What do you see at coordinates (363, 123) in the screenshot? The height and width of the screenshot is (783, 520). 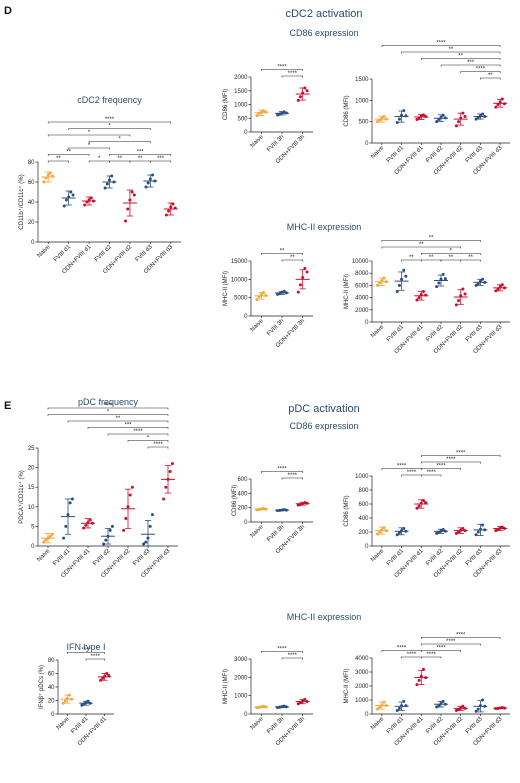 I see `y-tick-label: 500` at bounding box center [363, 123].